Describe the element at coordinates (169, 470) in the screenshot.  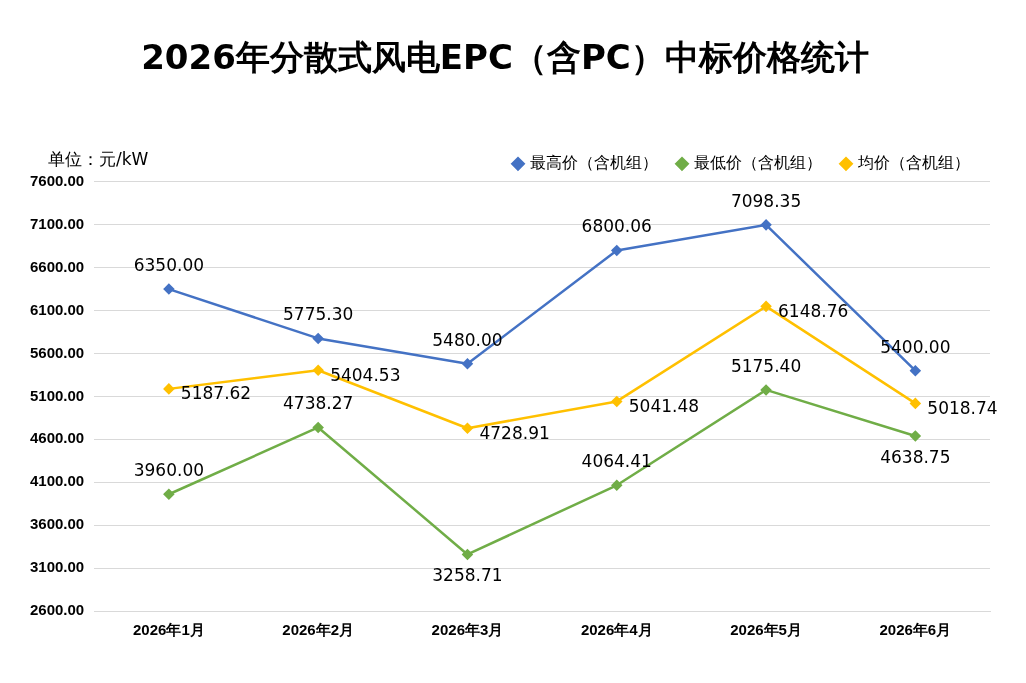
I see `data-label: 3960.00` at that location.